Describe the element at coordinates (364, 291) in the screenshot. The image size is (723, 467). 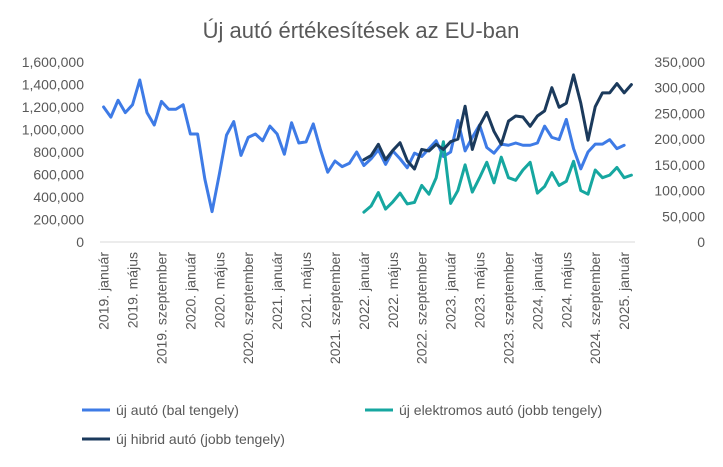
I see `x-tick-label: 2022. január` at that location.